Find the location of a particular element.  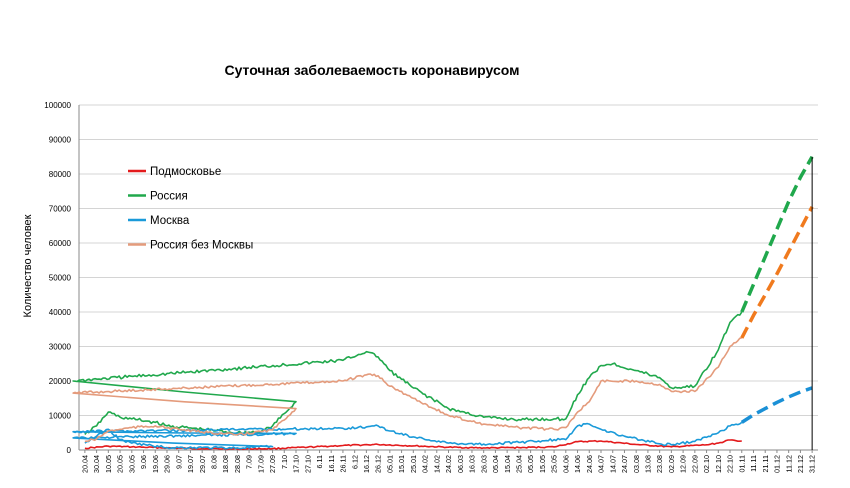

x-tick-label: 14.02 is located at coordinates (436, 464).